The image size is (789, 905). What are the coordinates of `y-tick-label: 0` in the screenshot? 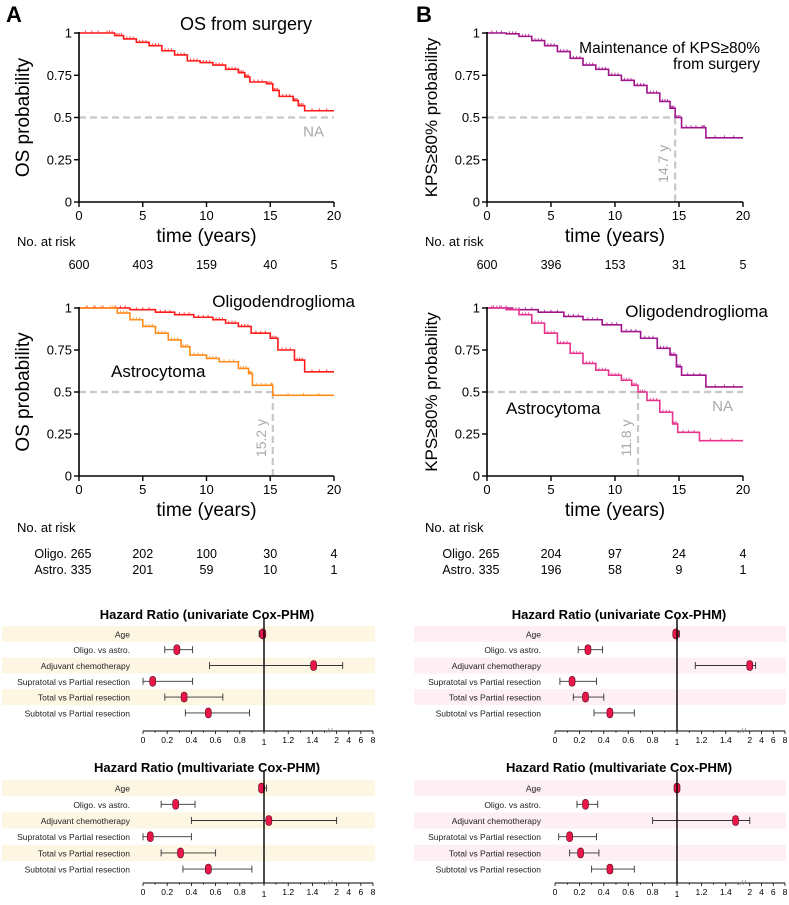 It's located at (476, 476).